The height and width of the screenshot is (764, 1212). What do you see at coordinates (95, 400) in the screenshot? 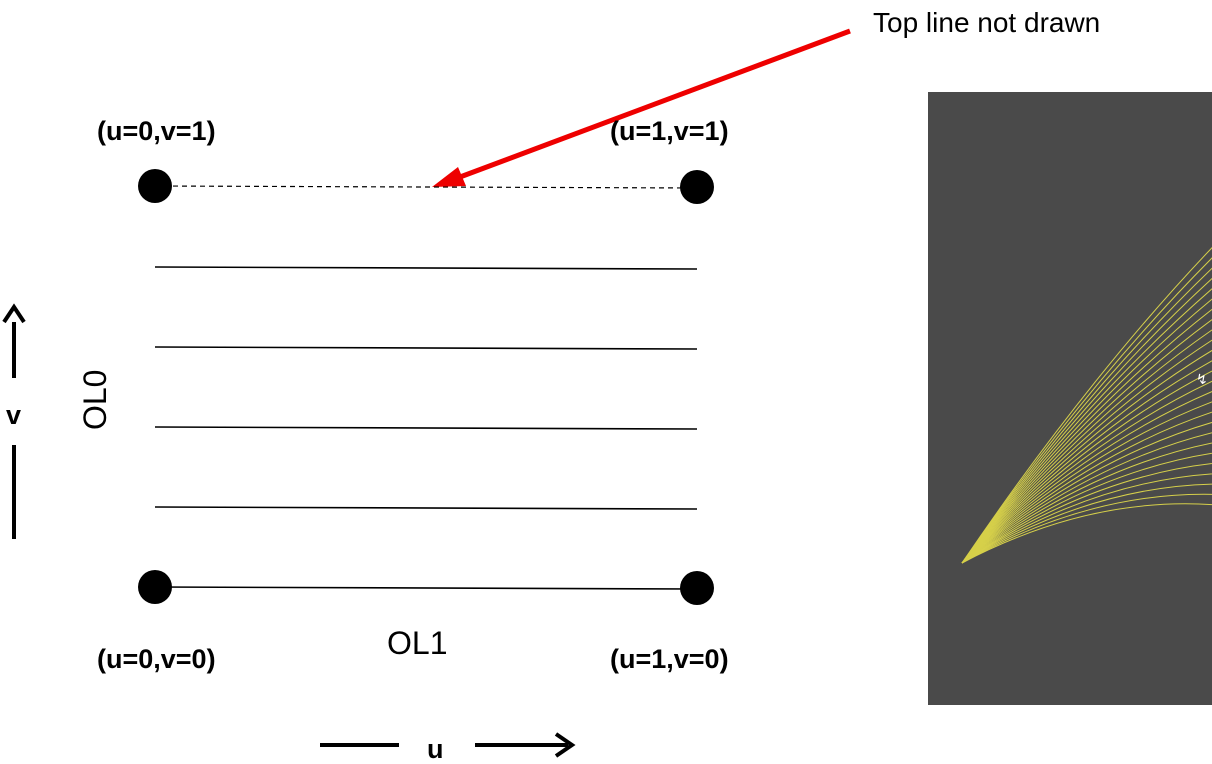
I see `outer-level-label-ol0: OL0` at bounding box center [95, 400].